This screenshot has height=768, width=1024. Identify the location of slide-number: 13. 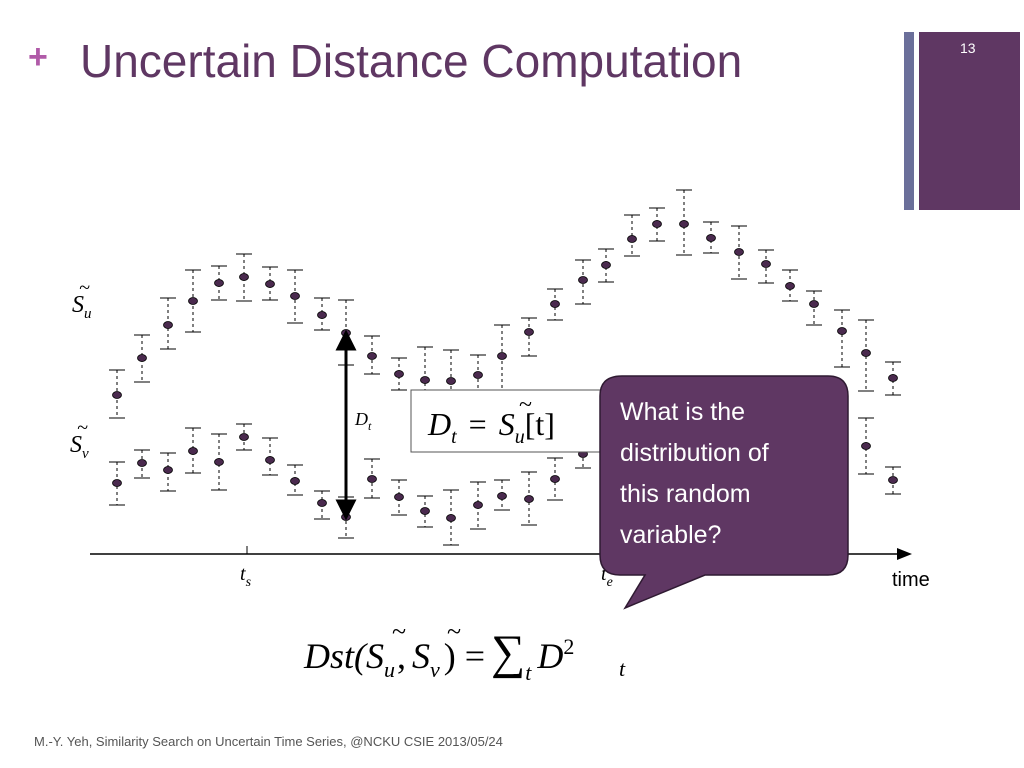
(968, 48).